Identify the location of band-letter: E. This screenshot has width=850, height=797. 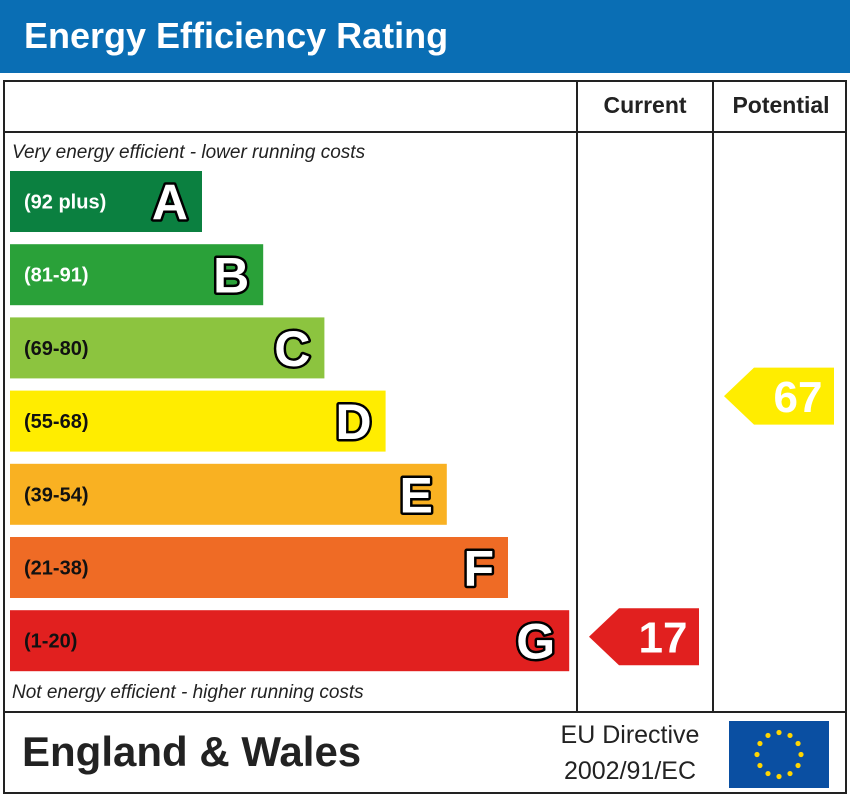
(415, 495).